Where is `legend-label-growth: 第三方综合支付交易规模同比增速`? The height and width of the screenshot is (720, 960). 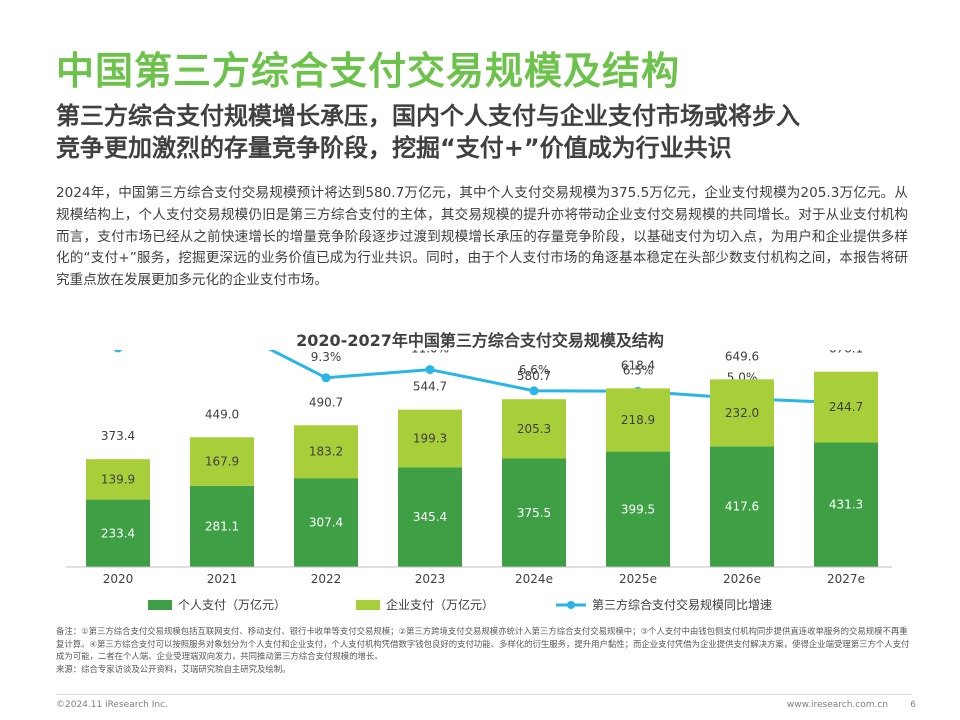 legend-label-growth: 第三方综合支付交易规模同比增速 is located at coordinates (682, 604).